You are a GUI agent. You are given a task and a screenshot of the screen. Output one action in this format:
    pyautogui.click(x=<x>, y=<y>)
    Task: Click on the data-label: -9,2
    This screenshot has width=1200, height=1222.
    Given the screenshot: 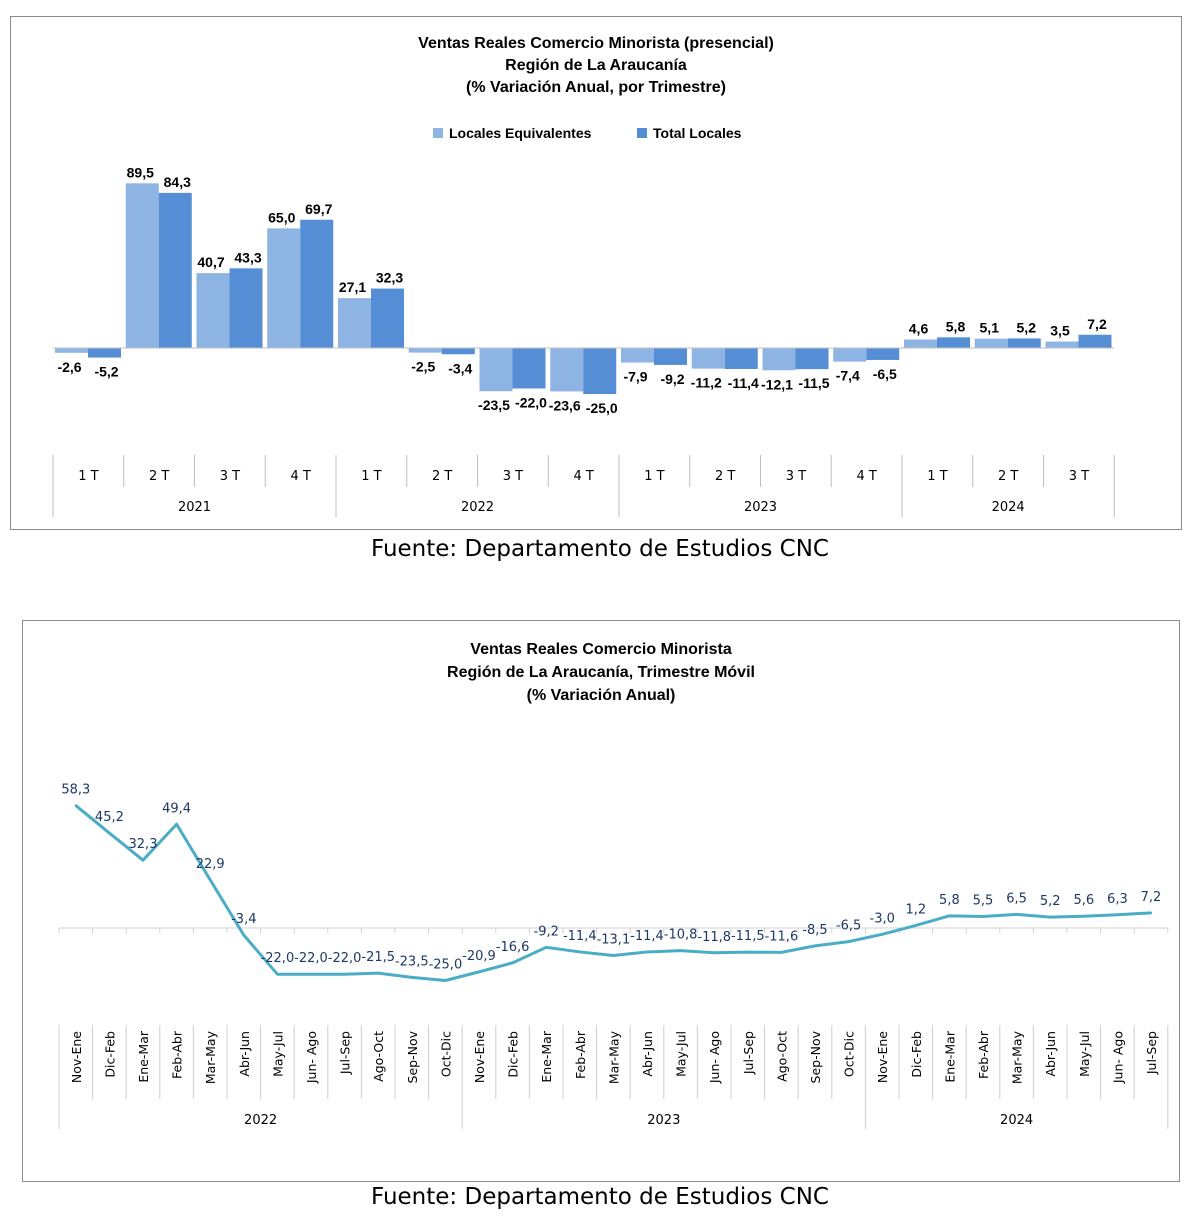 What is the action you would take?
    pyautogui.click(x=546, y=931)
    